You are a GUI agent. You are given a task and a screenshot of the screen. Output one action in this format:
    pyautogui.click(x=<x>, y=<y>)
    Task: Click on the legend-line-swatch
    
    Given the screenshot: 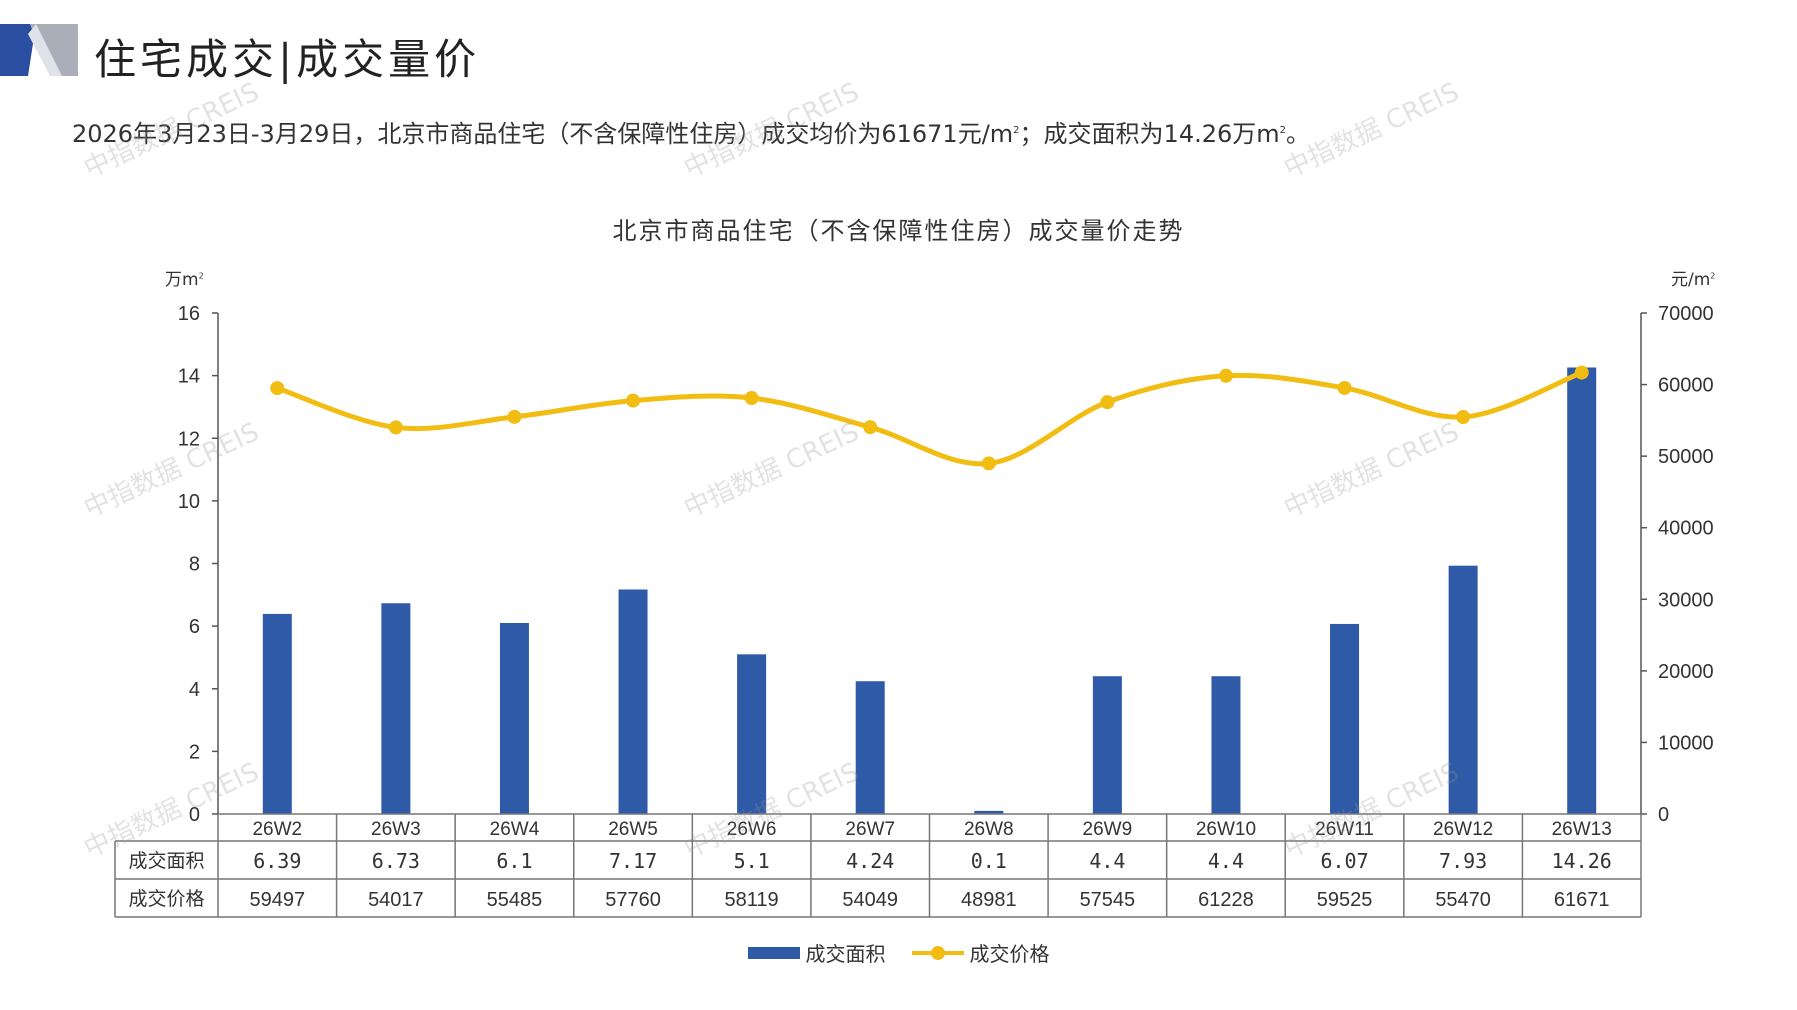 What is the action you would take?
    pyautogui.click(x=937, y=952)
    